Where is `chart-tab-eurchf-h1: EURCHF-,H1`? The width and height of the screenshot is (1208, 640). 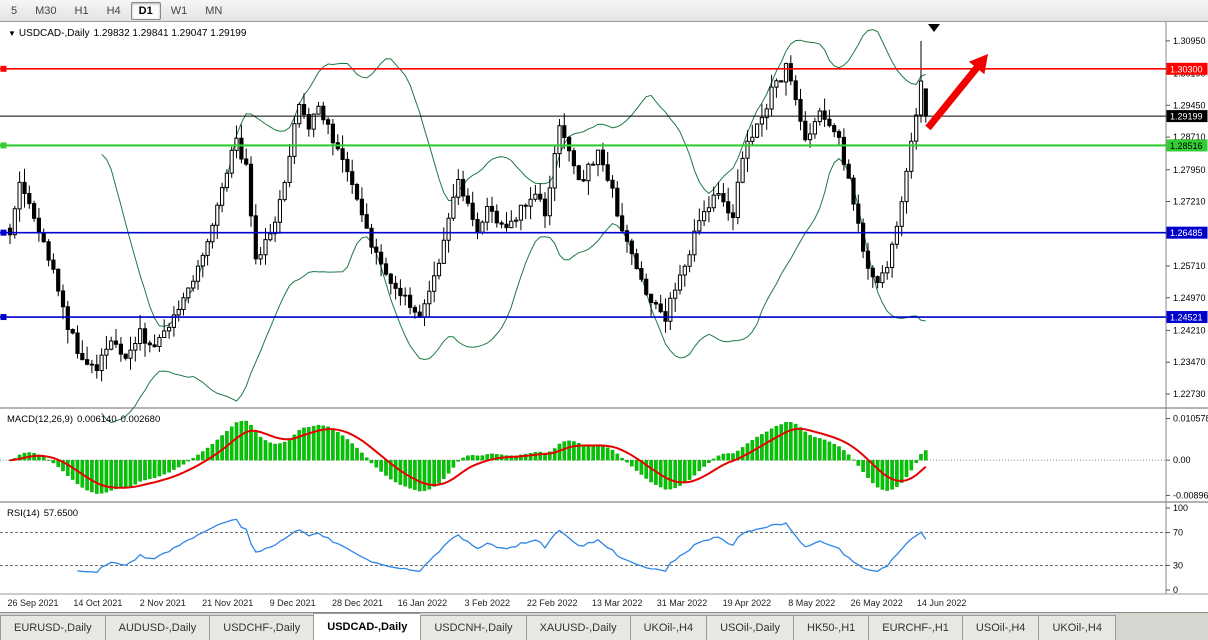
chart-tab-eurchf-h1: EURCHF-,H1 is located at coordinates (915, 627).